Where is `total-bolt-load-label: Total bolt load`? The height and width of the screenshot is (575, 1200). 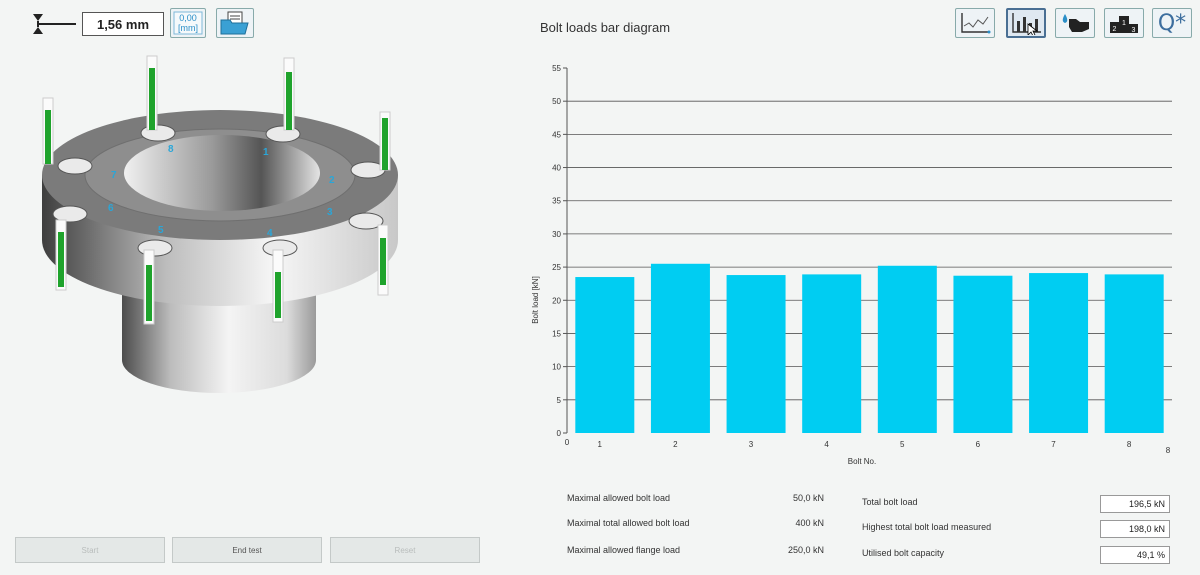 total-bolt-load-label: Total bolt load is located at coordinates (890, 502).